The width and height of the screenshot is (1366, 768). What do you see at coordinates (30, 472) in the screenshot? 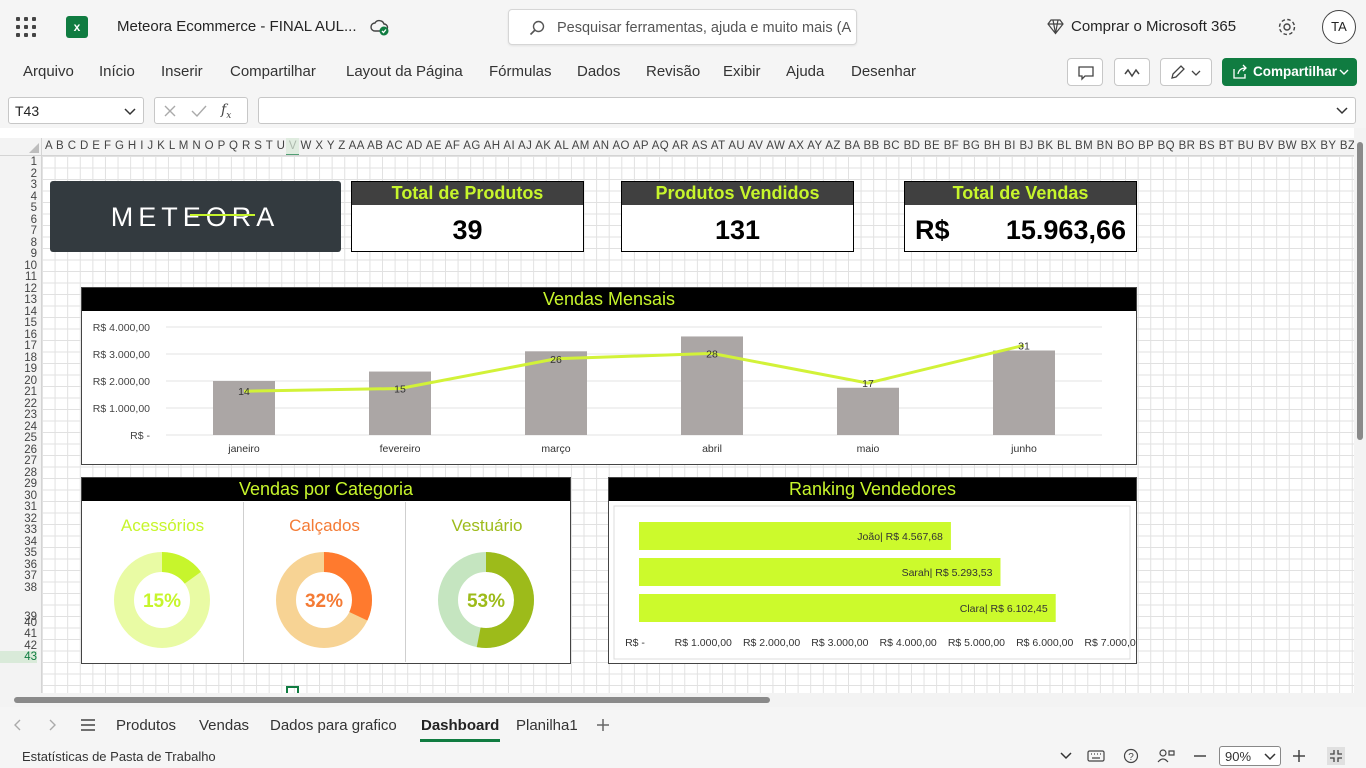
I see `row-header: 28` at bounding box center [30, 472].